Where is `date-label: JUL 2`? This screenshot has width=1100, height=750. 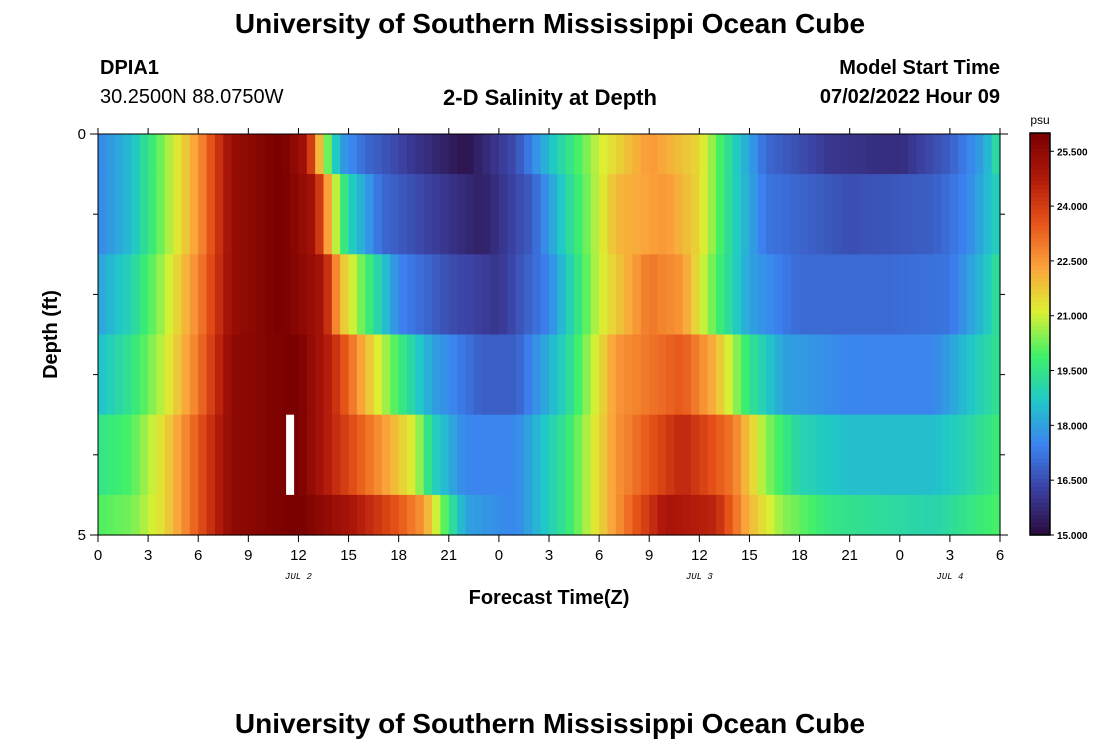
date-label: JUL 2 is located at coordinates (299, 577).